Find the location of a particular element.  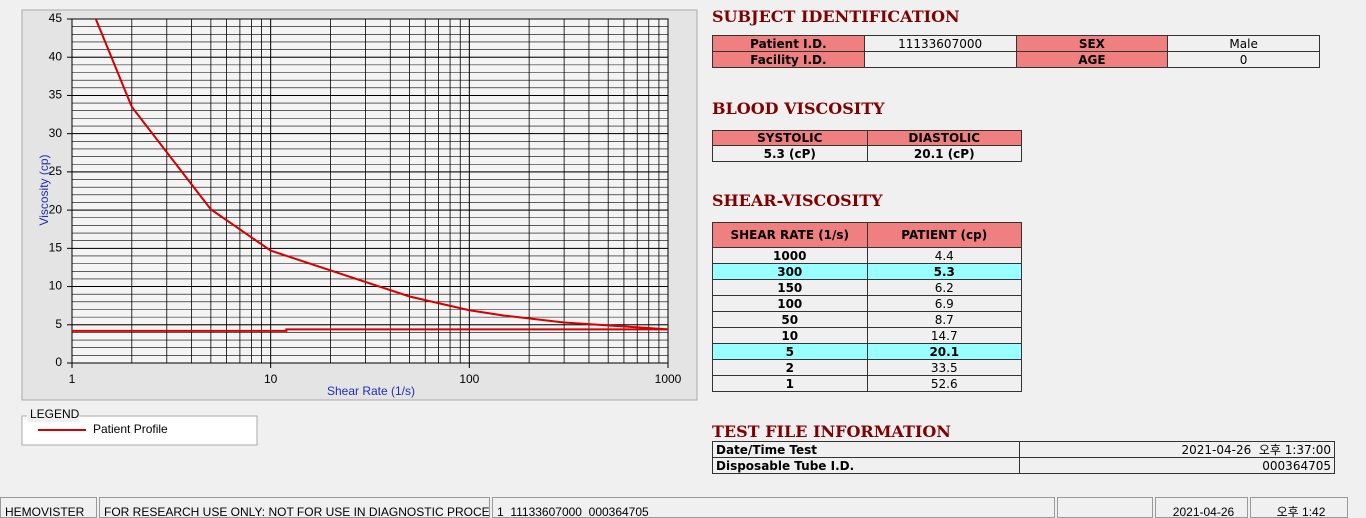

y-tick-label: 30 is located at coordinates (56, 133).